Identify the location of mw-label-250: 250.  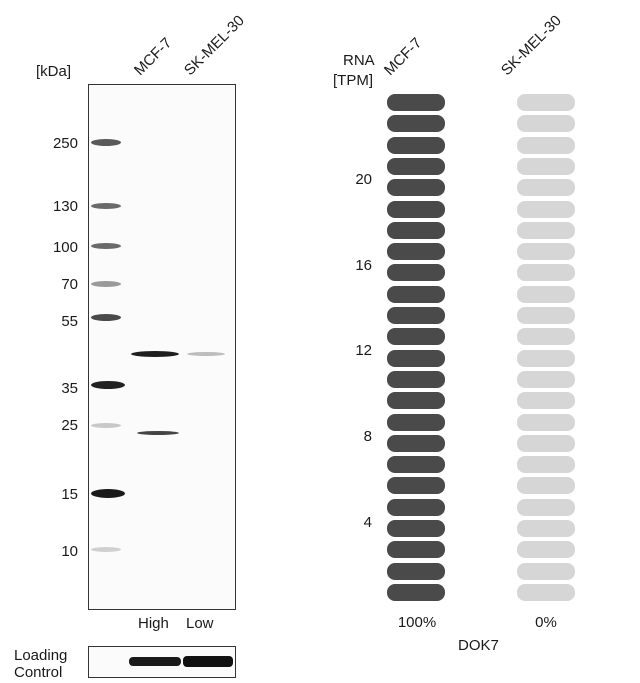
(65, 143).